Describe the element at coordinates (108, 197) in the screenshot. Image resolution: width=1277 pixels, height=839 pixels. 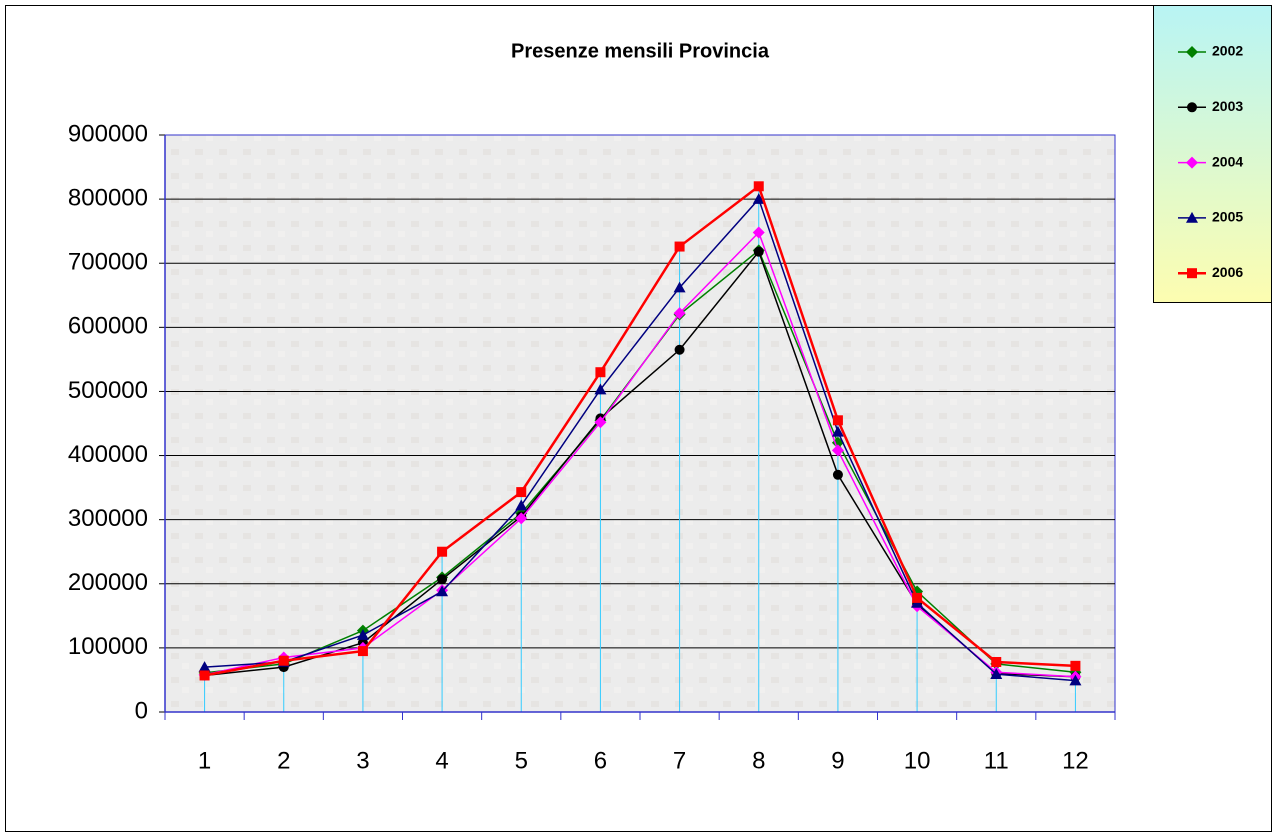
I see `y-tick-label: 800000` at that location.